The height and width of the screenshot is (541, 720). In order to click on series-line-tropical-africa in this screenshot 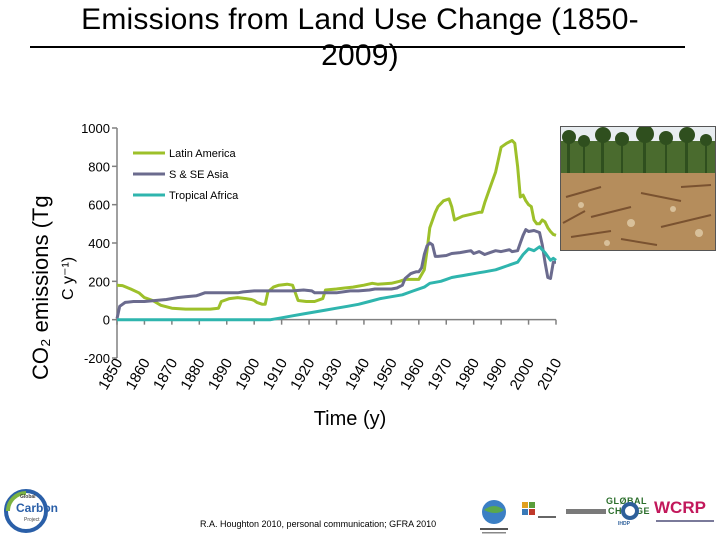, I will do `click(337, 283)`.